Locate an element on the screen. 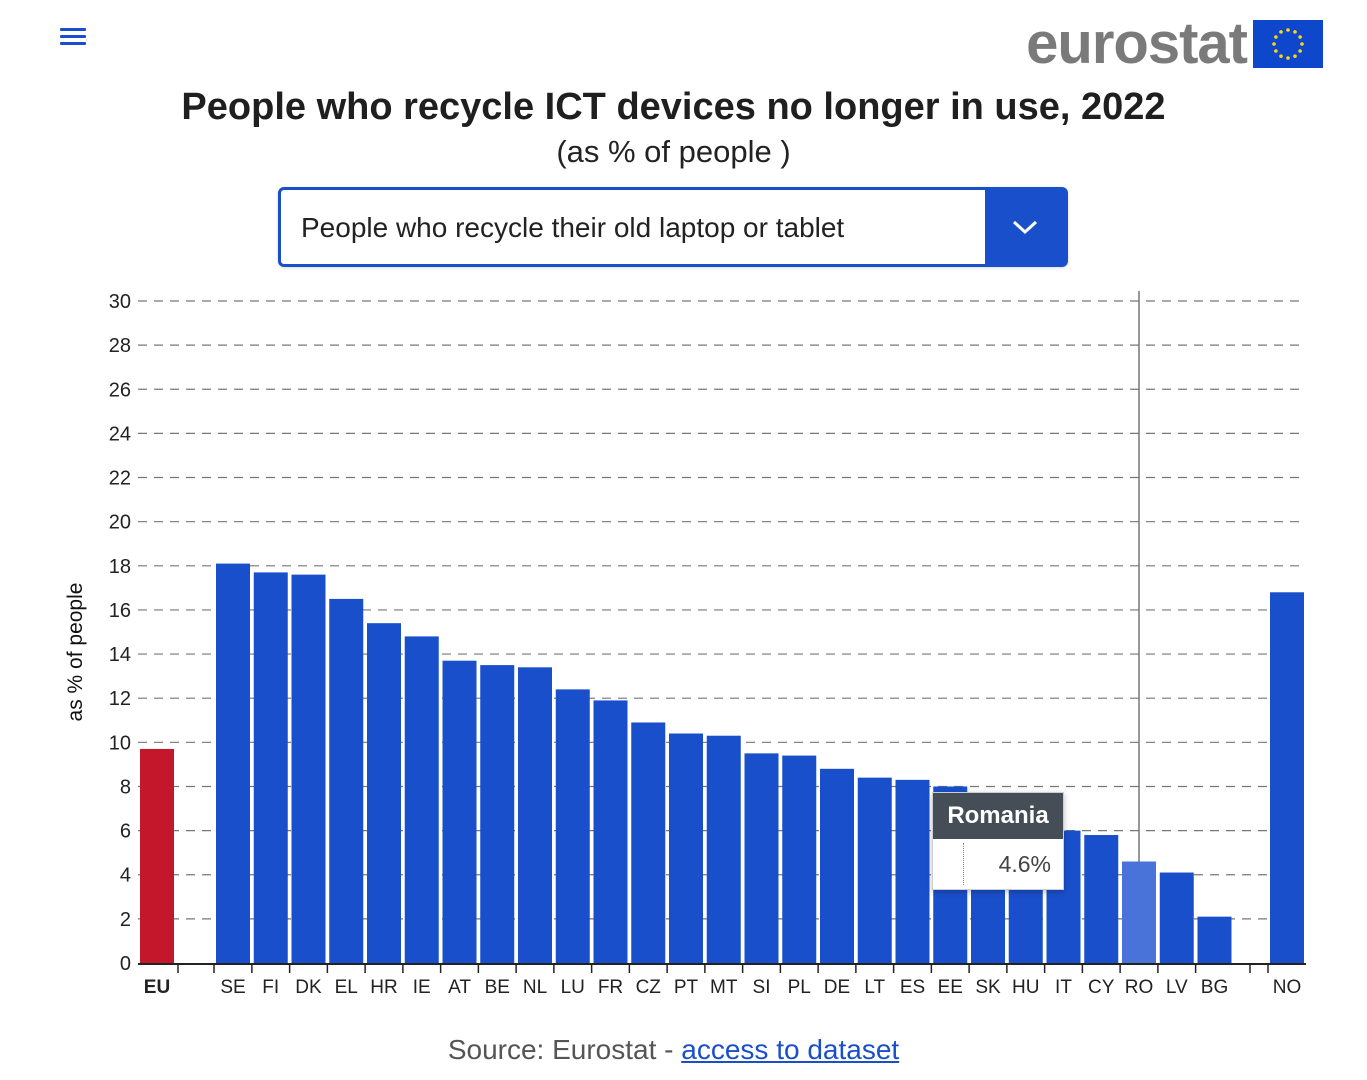 This screenshot has height=1080, width=1367. bar-hr is located at coordinates (384, 793).